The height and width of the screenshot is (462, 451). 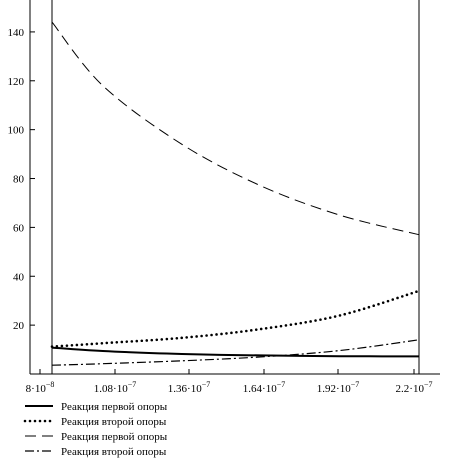 I want to click on y-tick-label: 120, so click(x=16, y=82).